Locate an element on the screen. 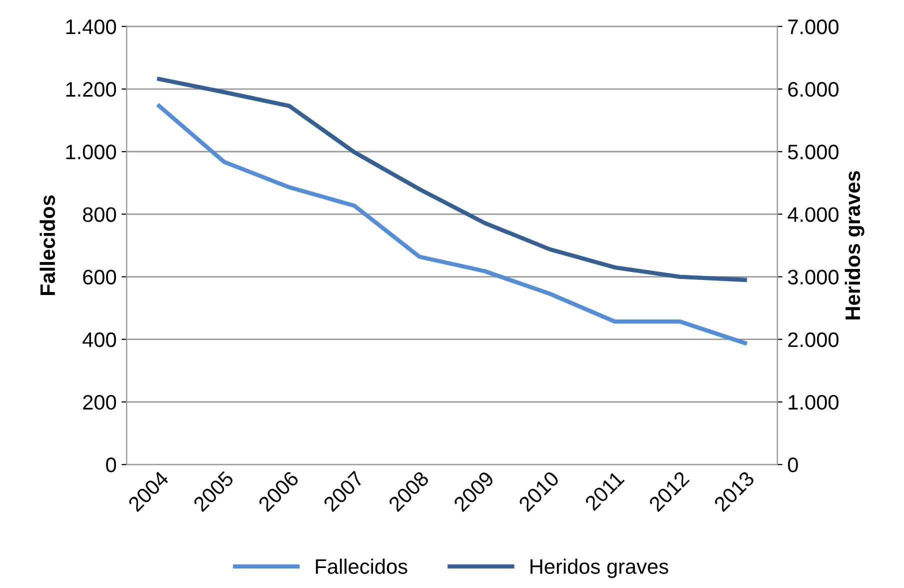 The height and width of the screenshot is (588, 904). legend-label: Fallecidos is located at coordinates (362, 566).